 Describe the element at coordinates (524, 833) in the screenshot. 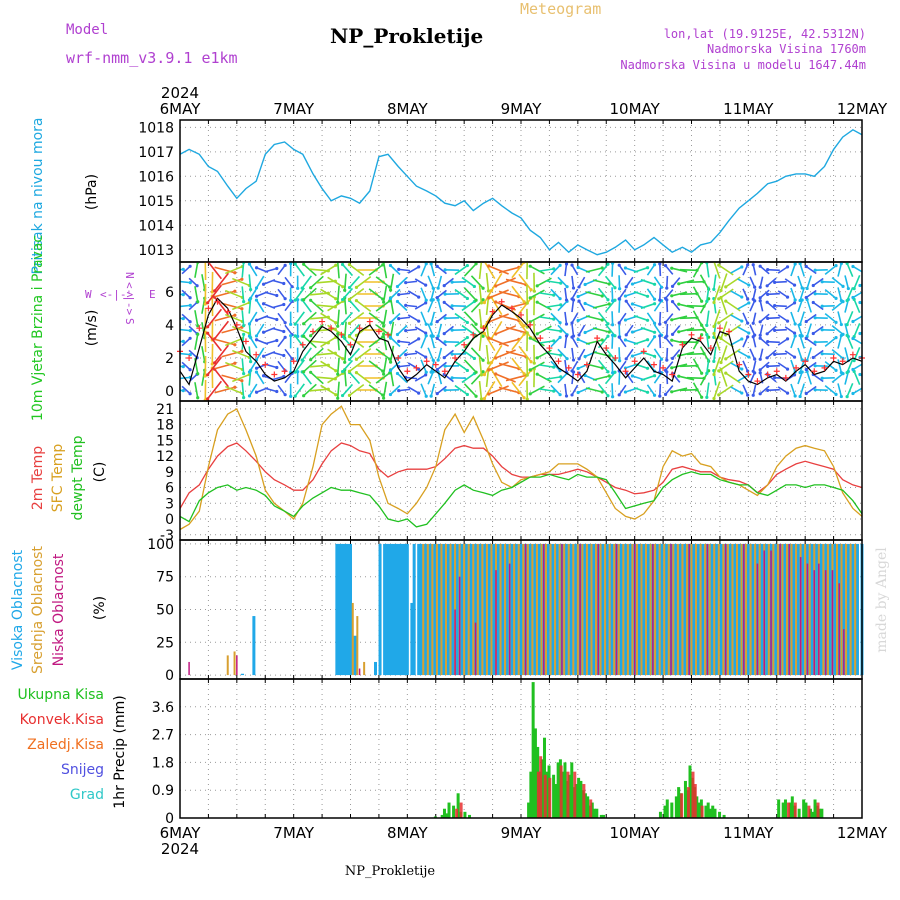

I see `bottom-date-axis: 6MAY 7MAY 8MAY 9MAY 10MAY 11MAY 12MAY` at that location.